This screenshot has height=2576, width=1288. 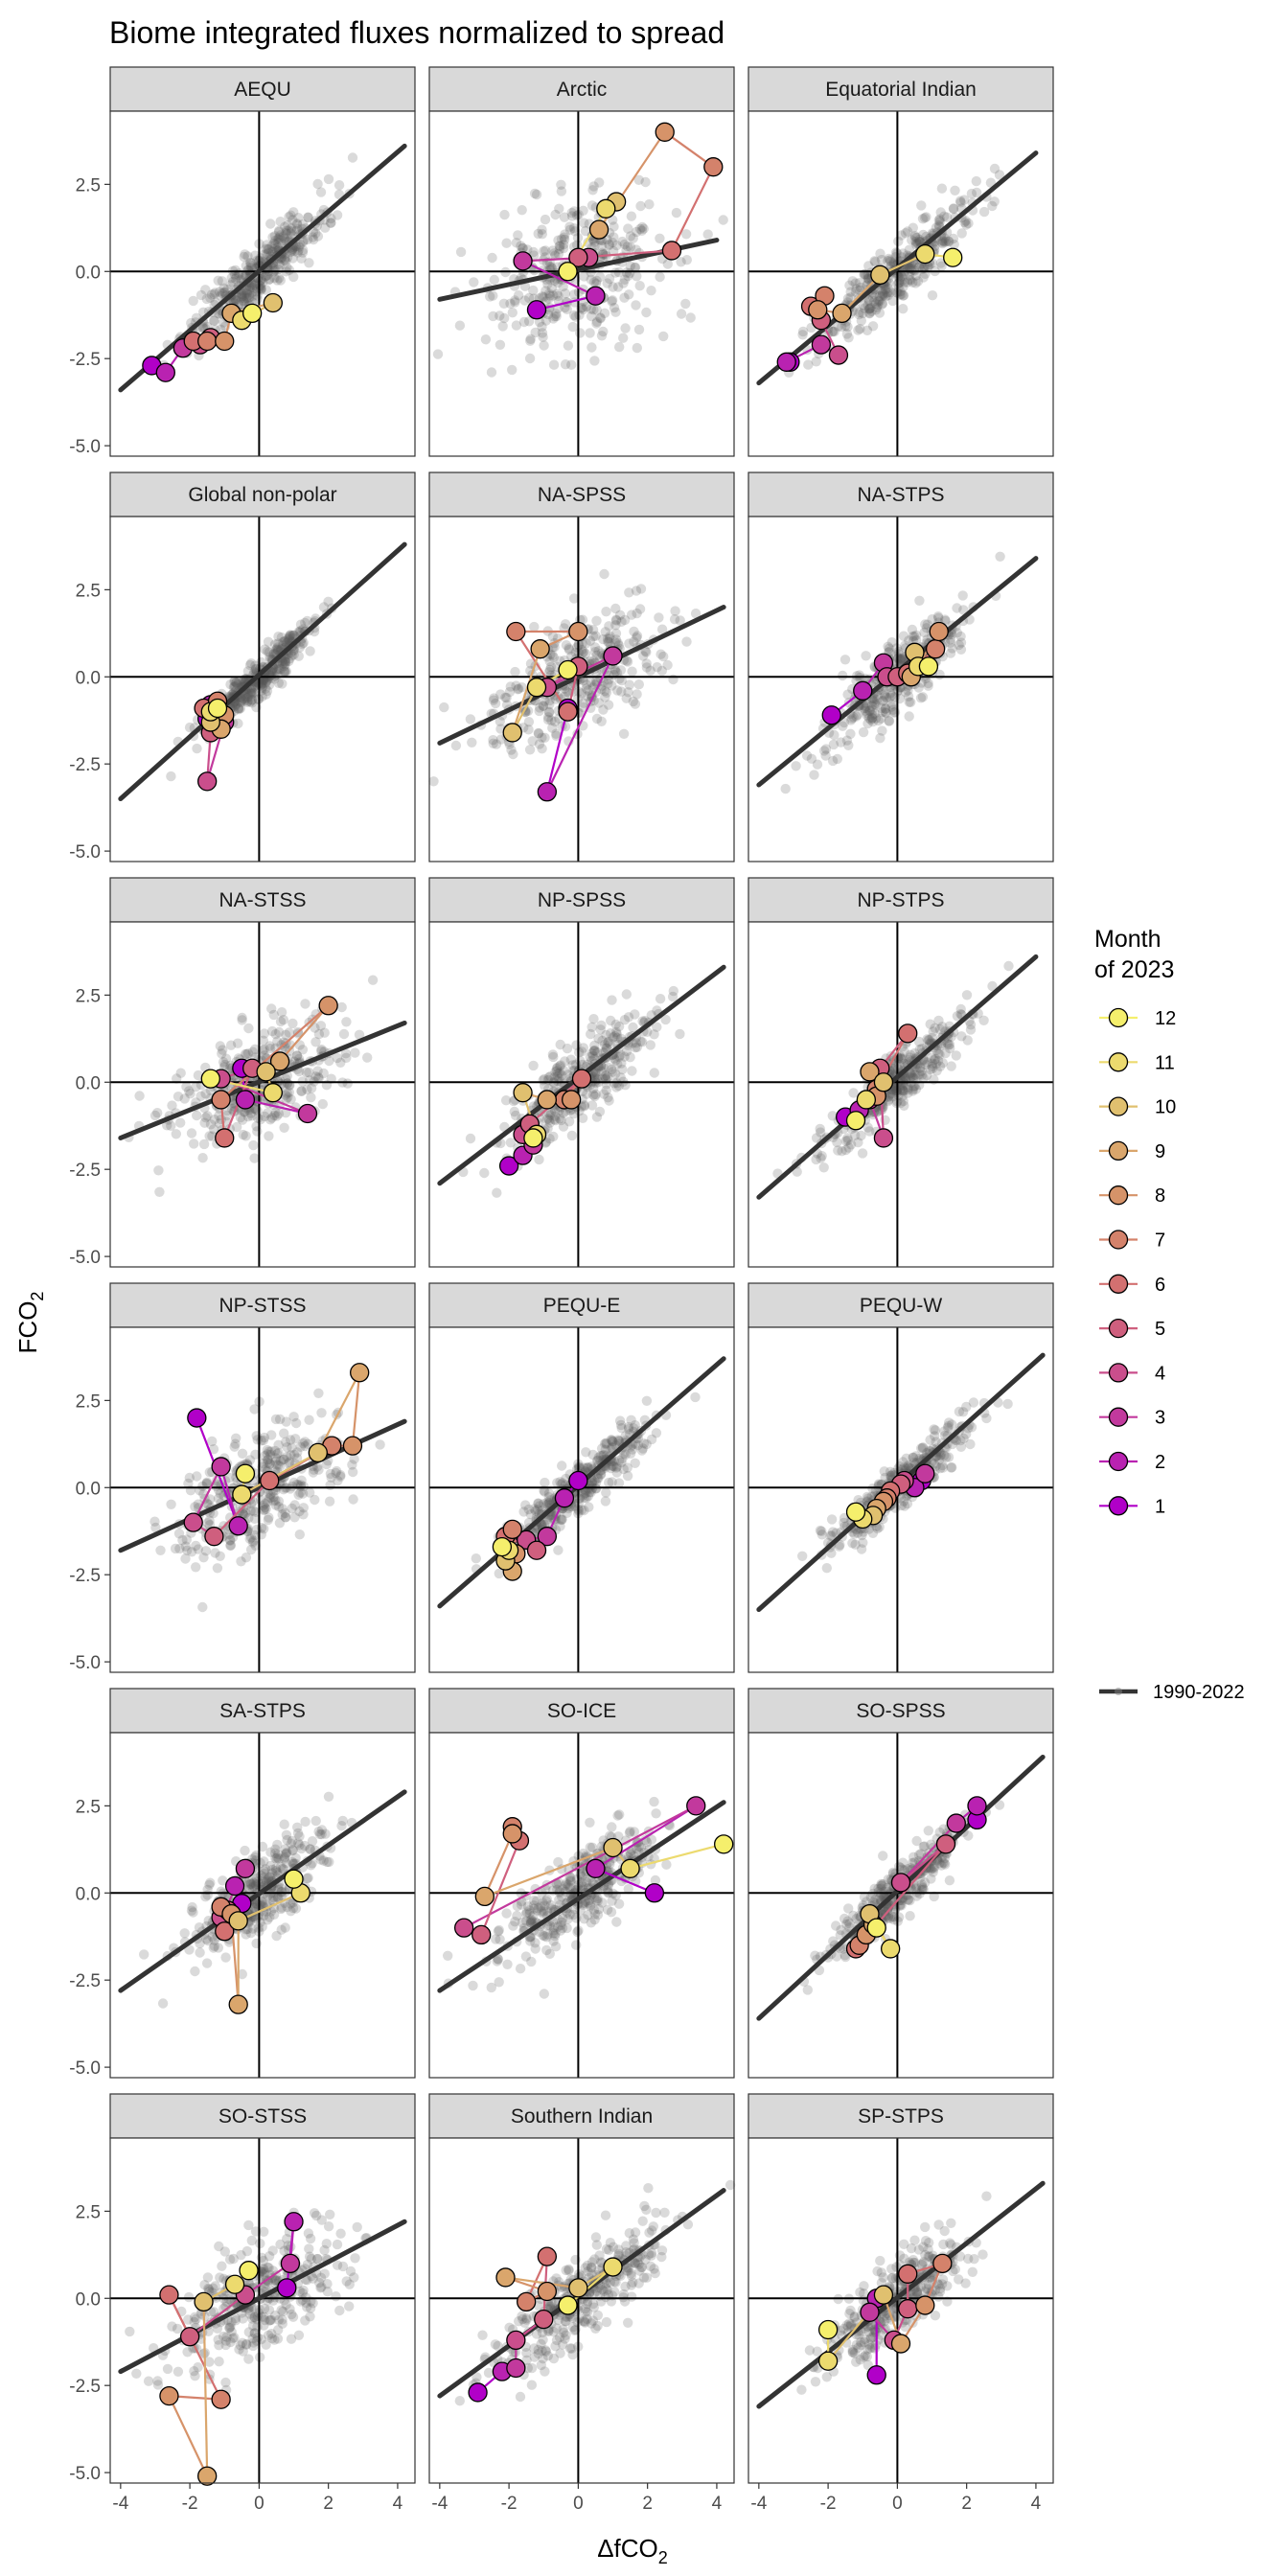 What do you see at coordinates (262, 1711) in the screenshot?
I see `panel-strip-label: SA-STPS` at bounding box center [262, 1711].